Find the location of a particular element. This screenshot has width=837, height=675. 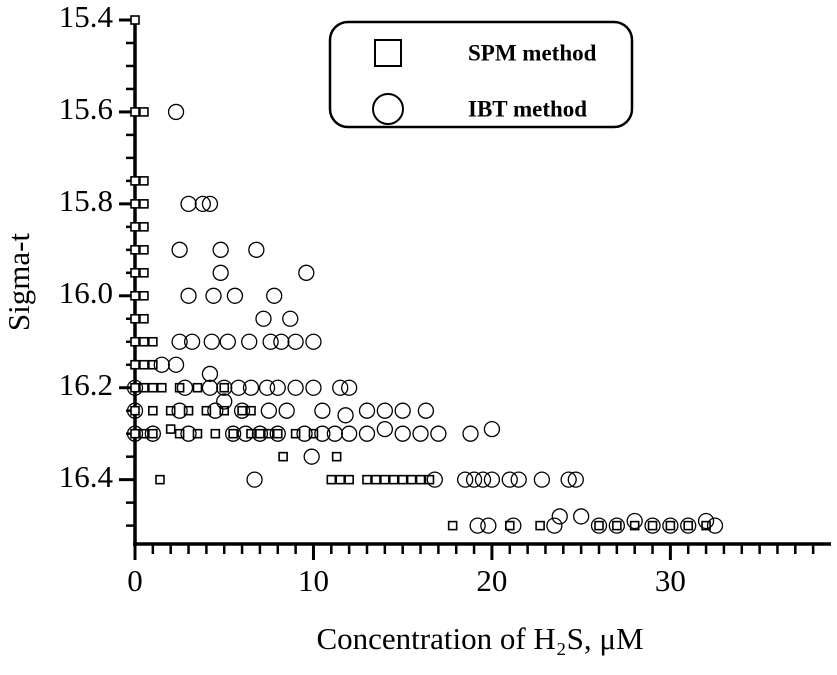

x-axis-label: Concentration of H₂S, μM is located at coordinates (479, 638).